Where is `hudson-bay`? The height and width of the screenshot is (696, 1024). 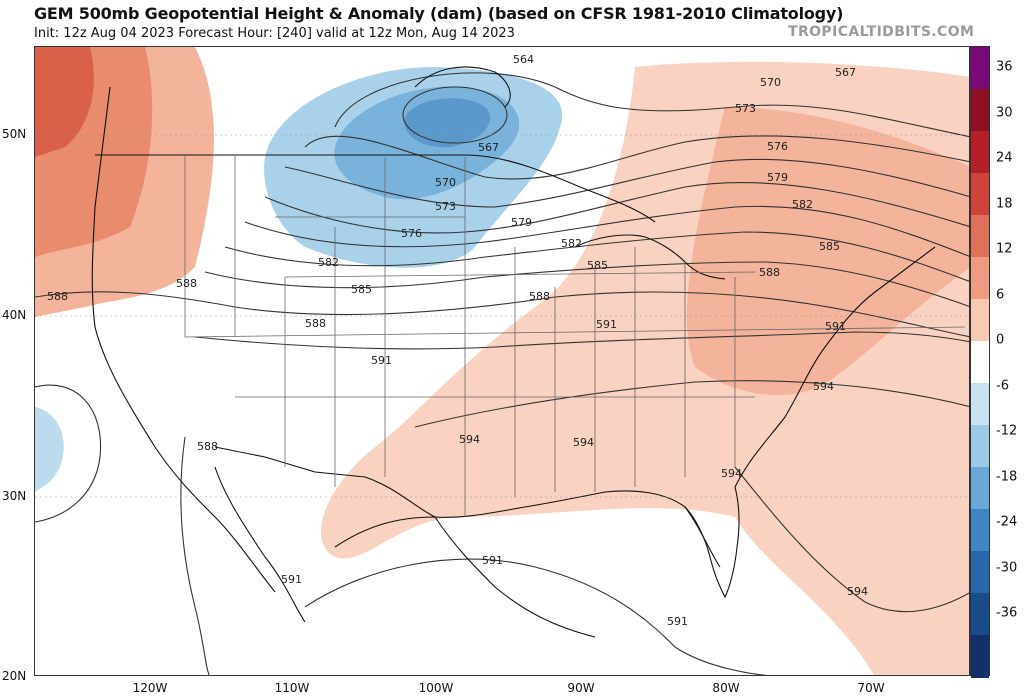
hudson-bay is located at coordinates (462, 87).